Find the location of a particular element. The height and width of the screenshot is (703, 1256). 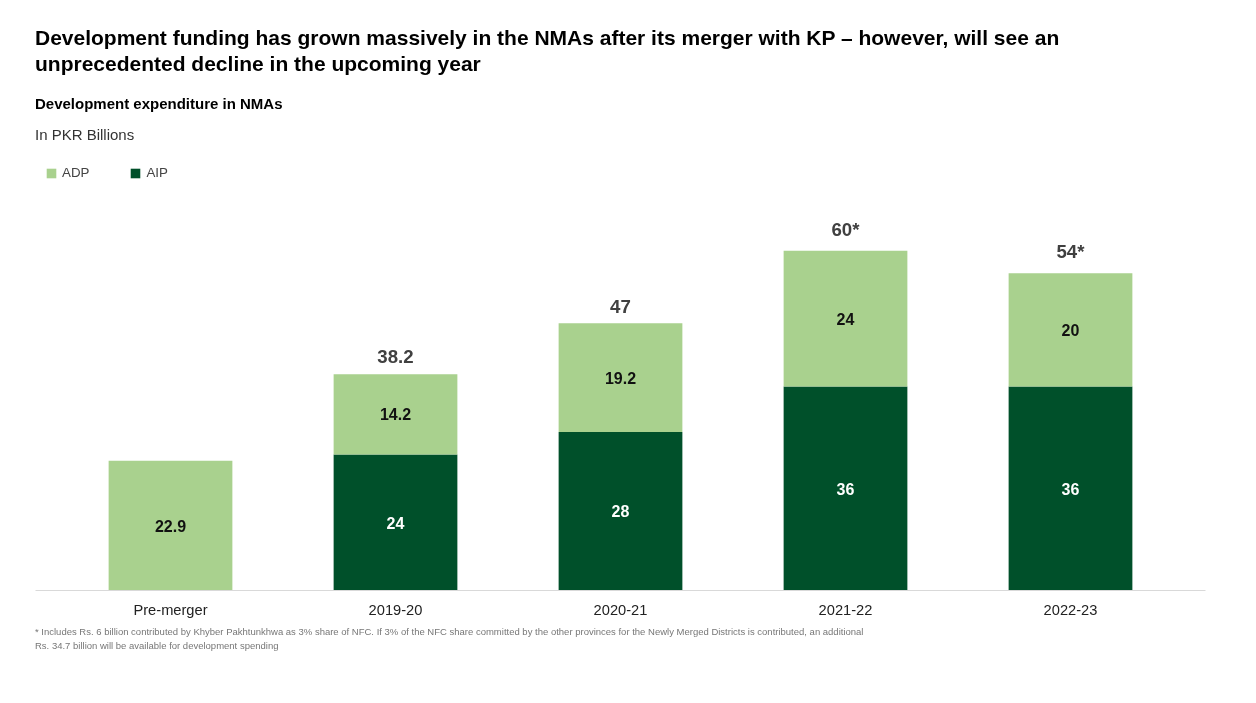

chart-title: Development funding has grown massively in the NMAs after its merger with KP – however, will see an unprecedented decline in the upcoming year is located at coordinates (548, 51).